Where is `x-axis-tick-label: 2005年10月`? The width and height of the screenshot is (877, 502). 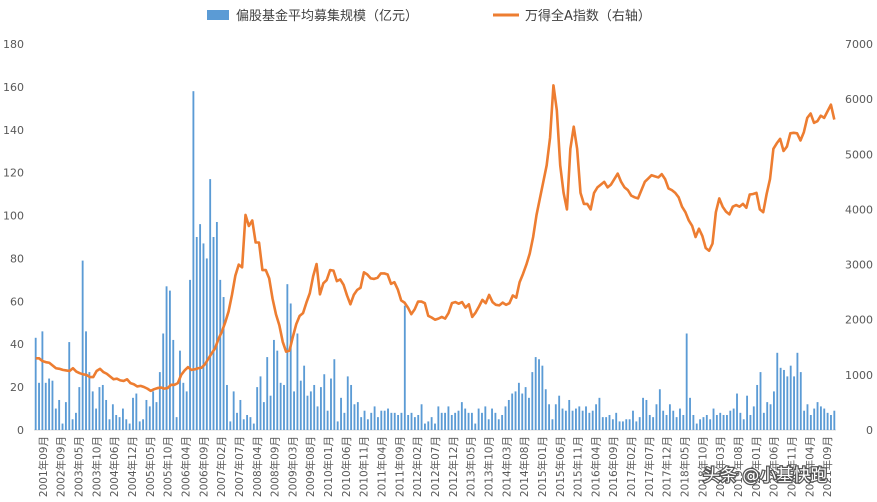
x-axis-tick-label: 2005年10月 is located at coordinates (168, 466).